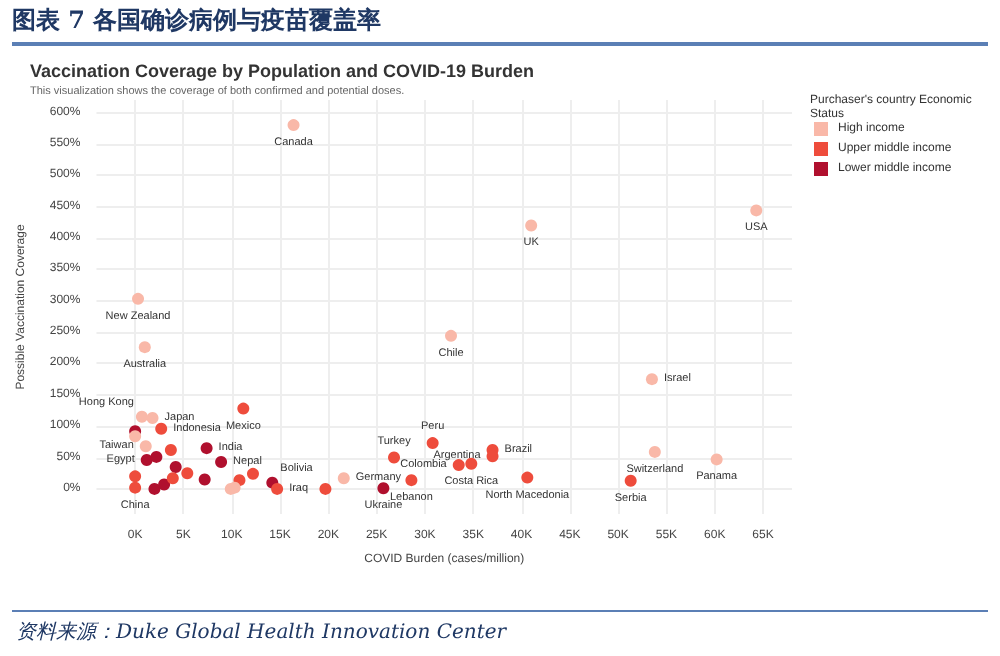  Describe the element at coordinates (197, 21) in the screenshot. I see `chart-title: 图表 7 各国确诊病例与疫苗覆盖率` at that location.